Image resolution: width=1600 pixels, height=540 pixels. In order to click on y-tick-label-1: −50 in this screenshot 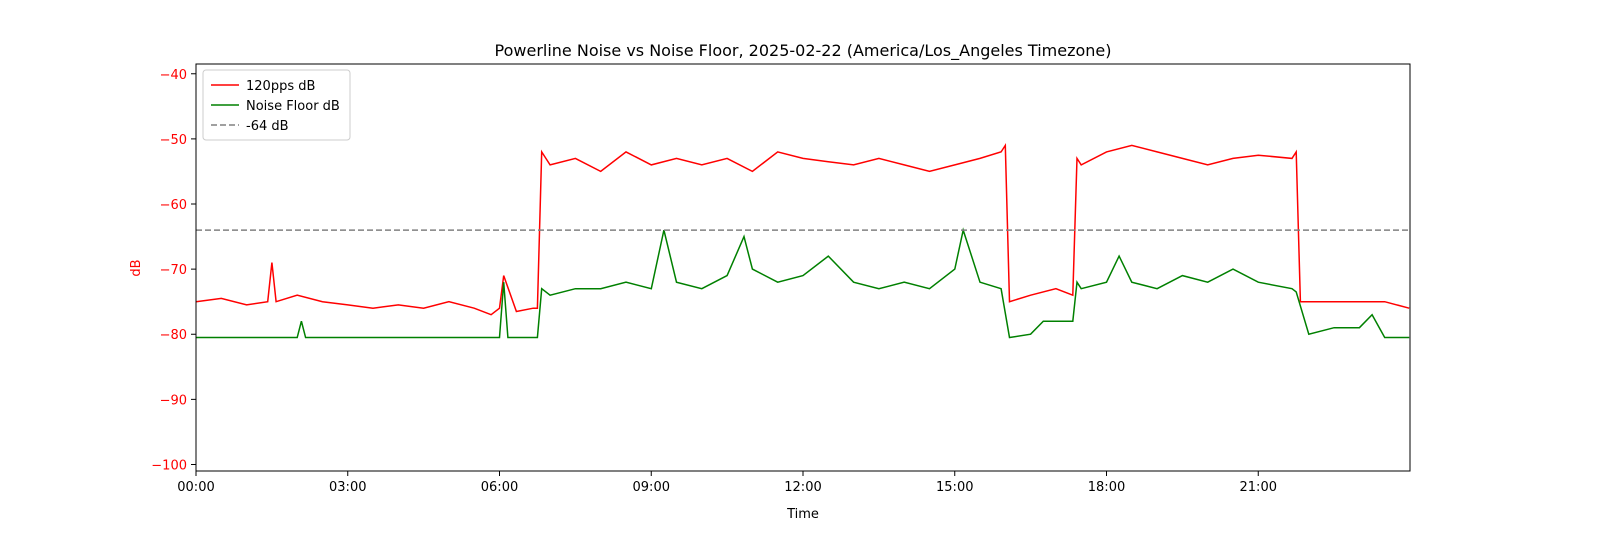, I will do `click(173, 140)`.